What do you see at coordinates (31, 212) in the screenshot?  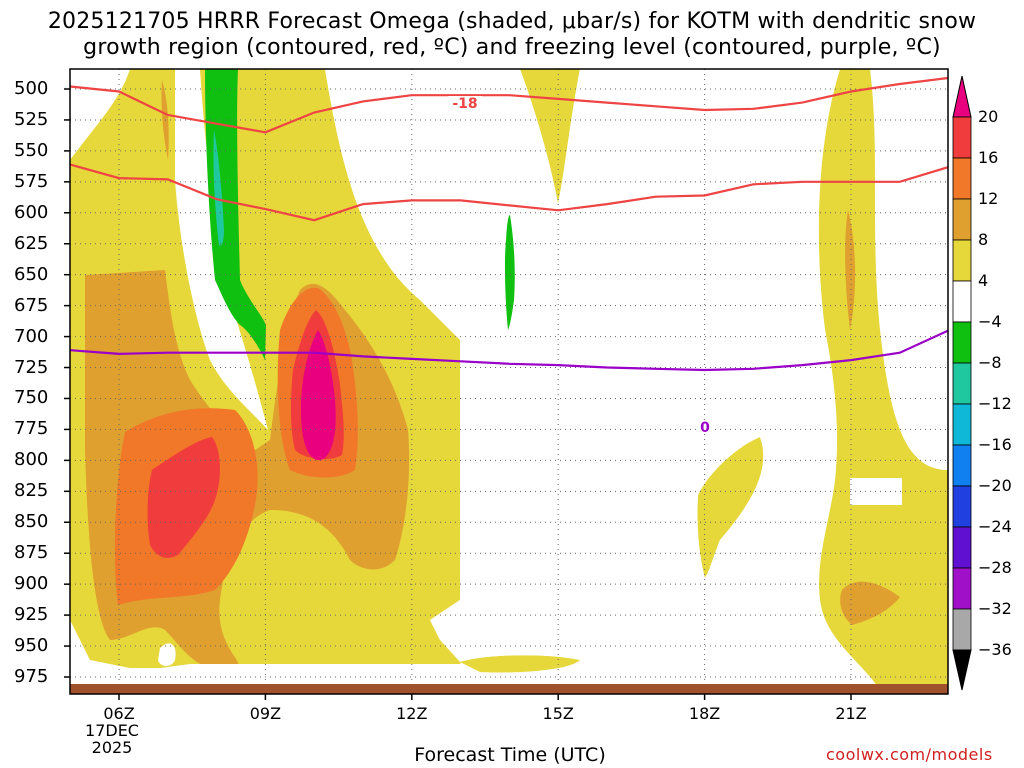 I see `y-tick-label-600: 600` at bounding box center [31, 212].